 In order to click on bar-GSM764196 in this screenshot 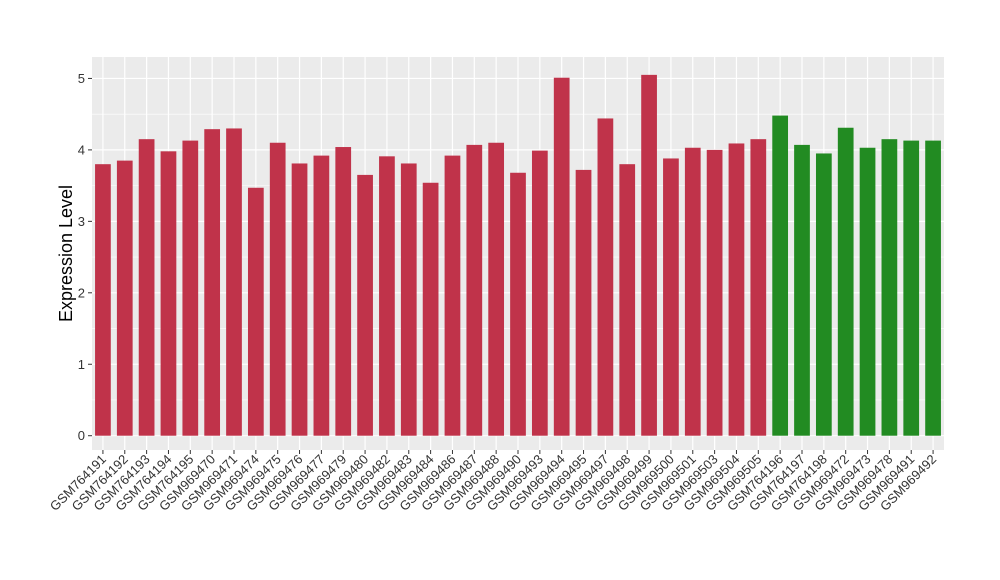, I will do `click(780, 275)`.